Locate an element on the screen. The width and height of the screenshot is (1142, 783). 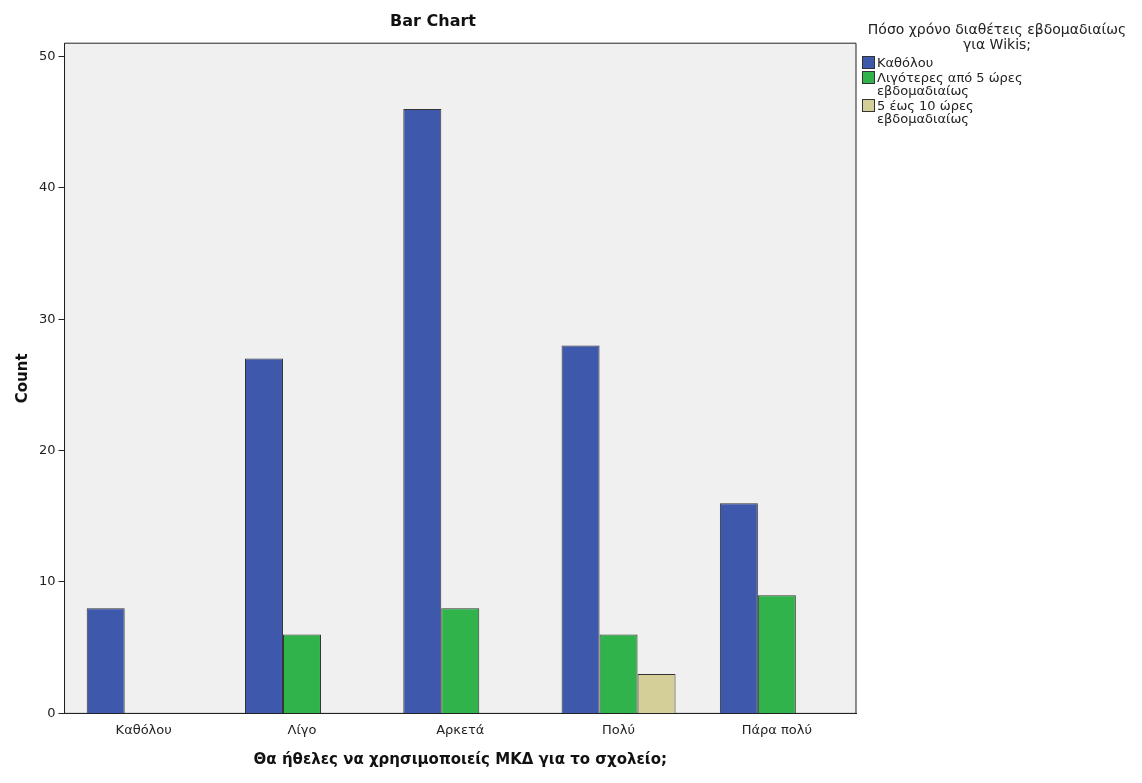
y-tick-label: 10 is located at coordinates (47, 581).